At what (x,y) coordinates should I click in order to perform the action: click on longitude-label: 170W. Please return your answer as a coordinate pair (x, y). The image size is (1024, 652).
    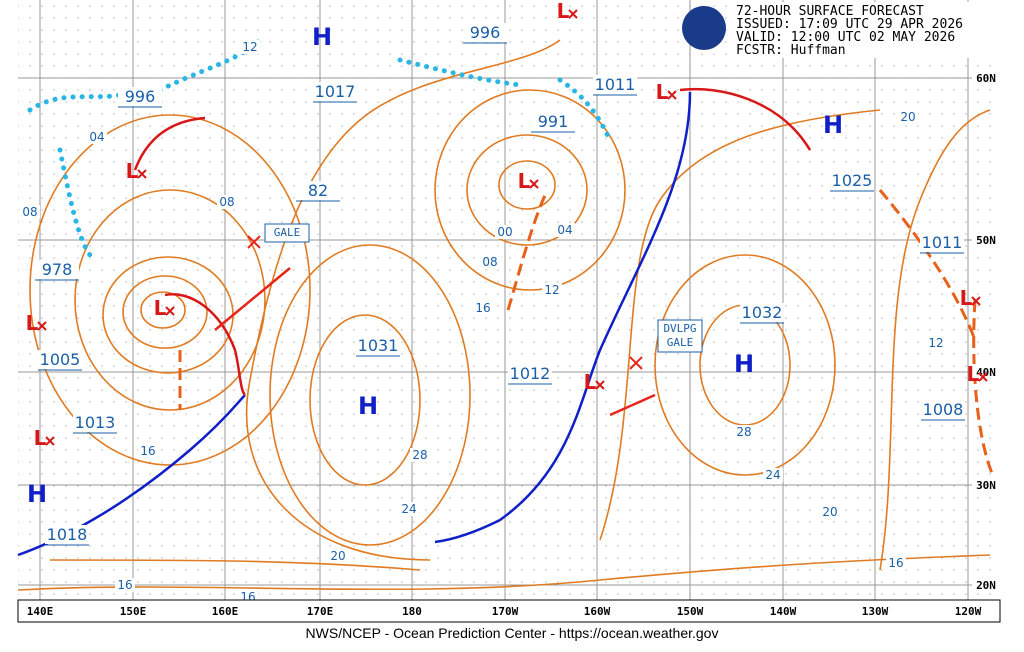
    Looking at the image, I should click on (505, 611).